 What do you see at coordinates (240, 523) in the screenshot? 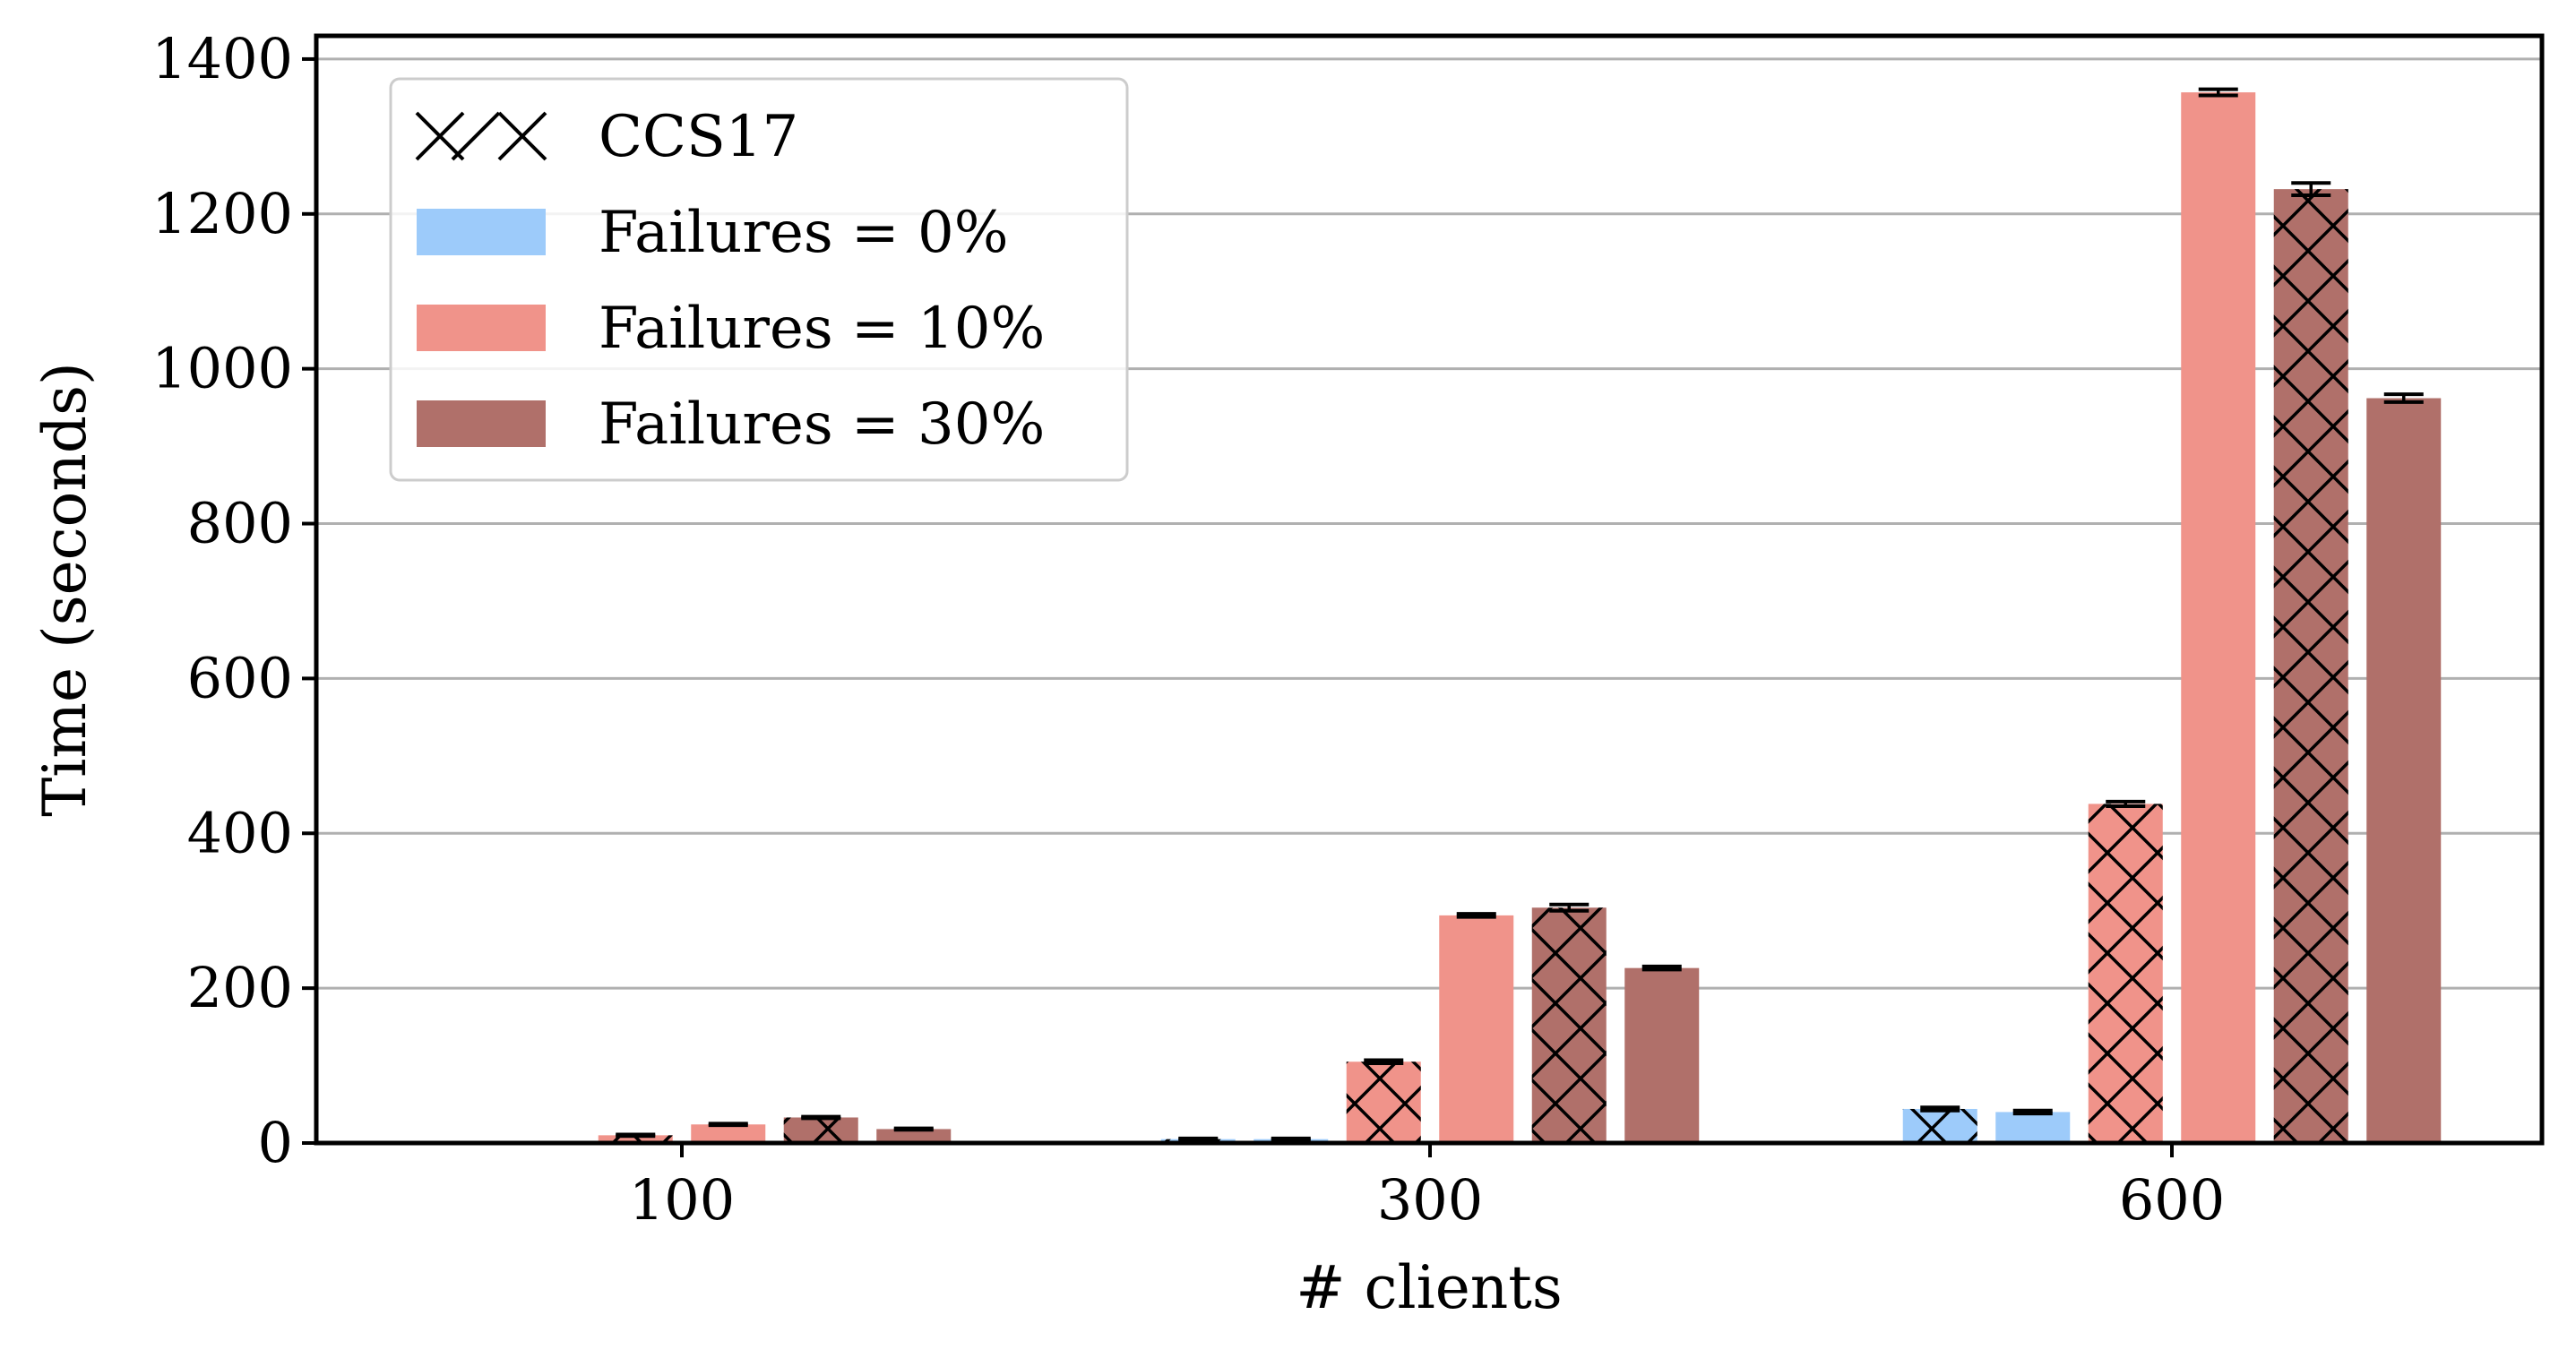
I see `y-tick-label: 800` at bounding box center [240, 523].